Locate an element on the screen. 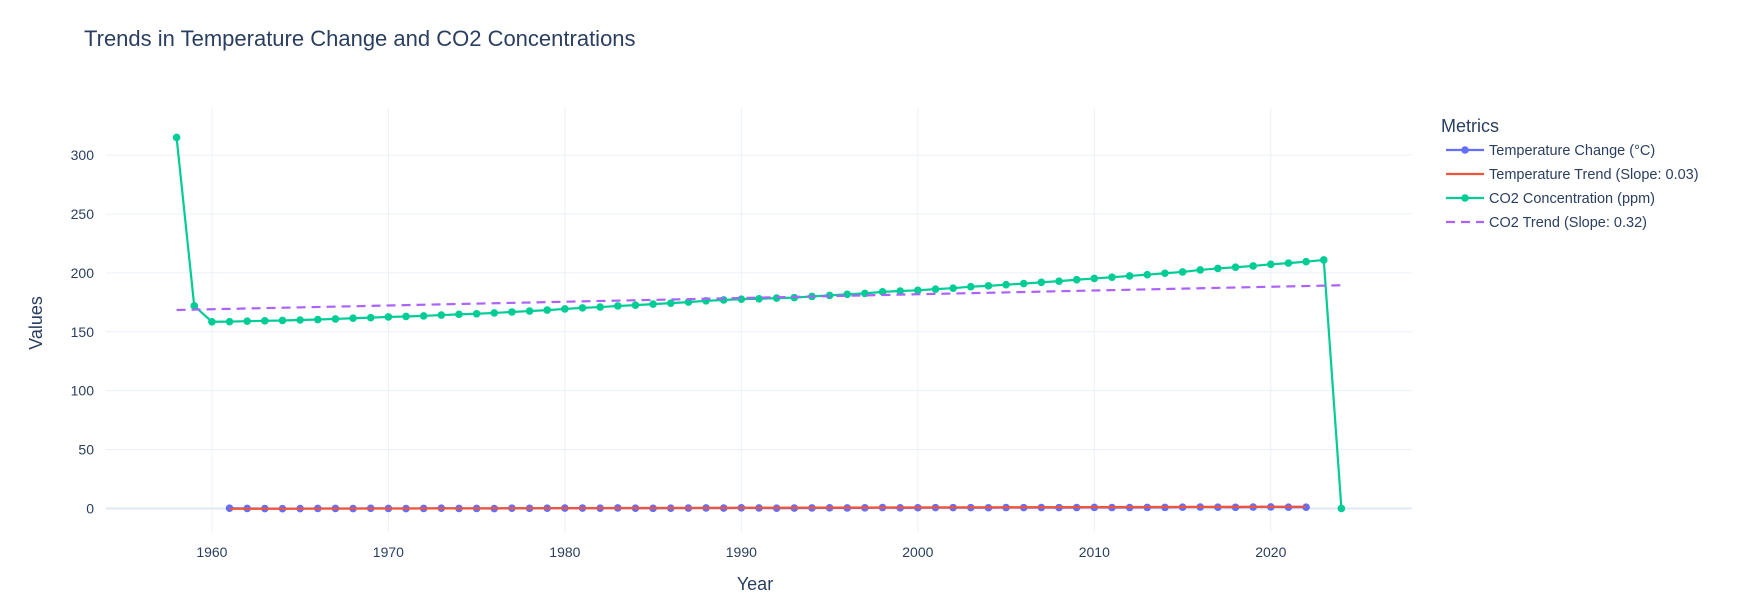  temperature-trend-line is located at coordinates (768, 507).